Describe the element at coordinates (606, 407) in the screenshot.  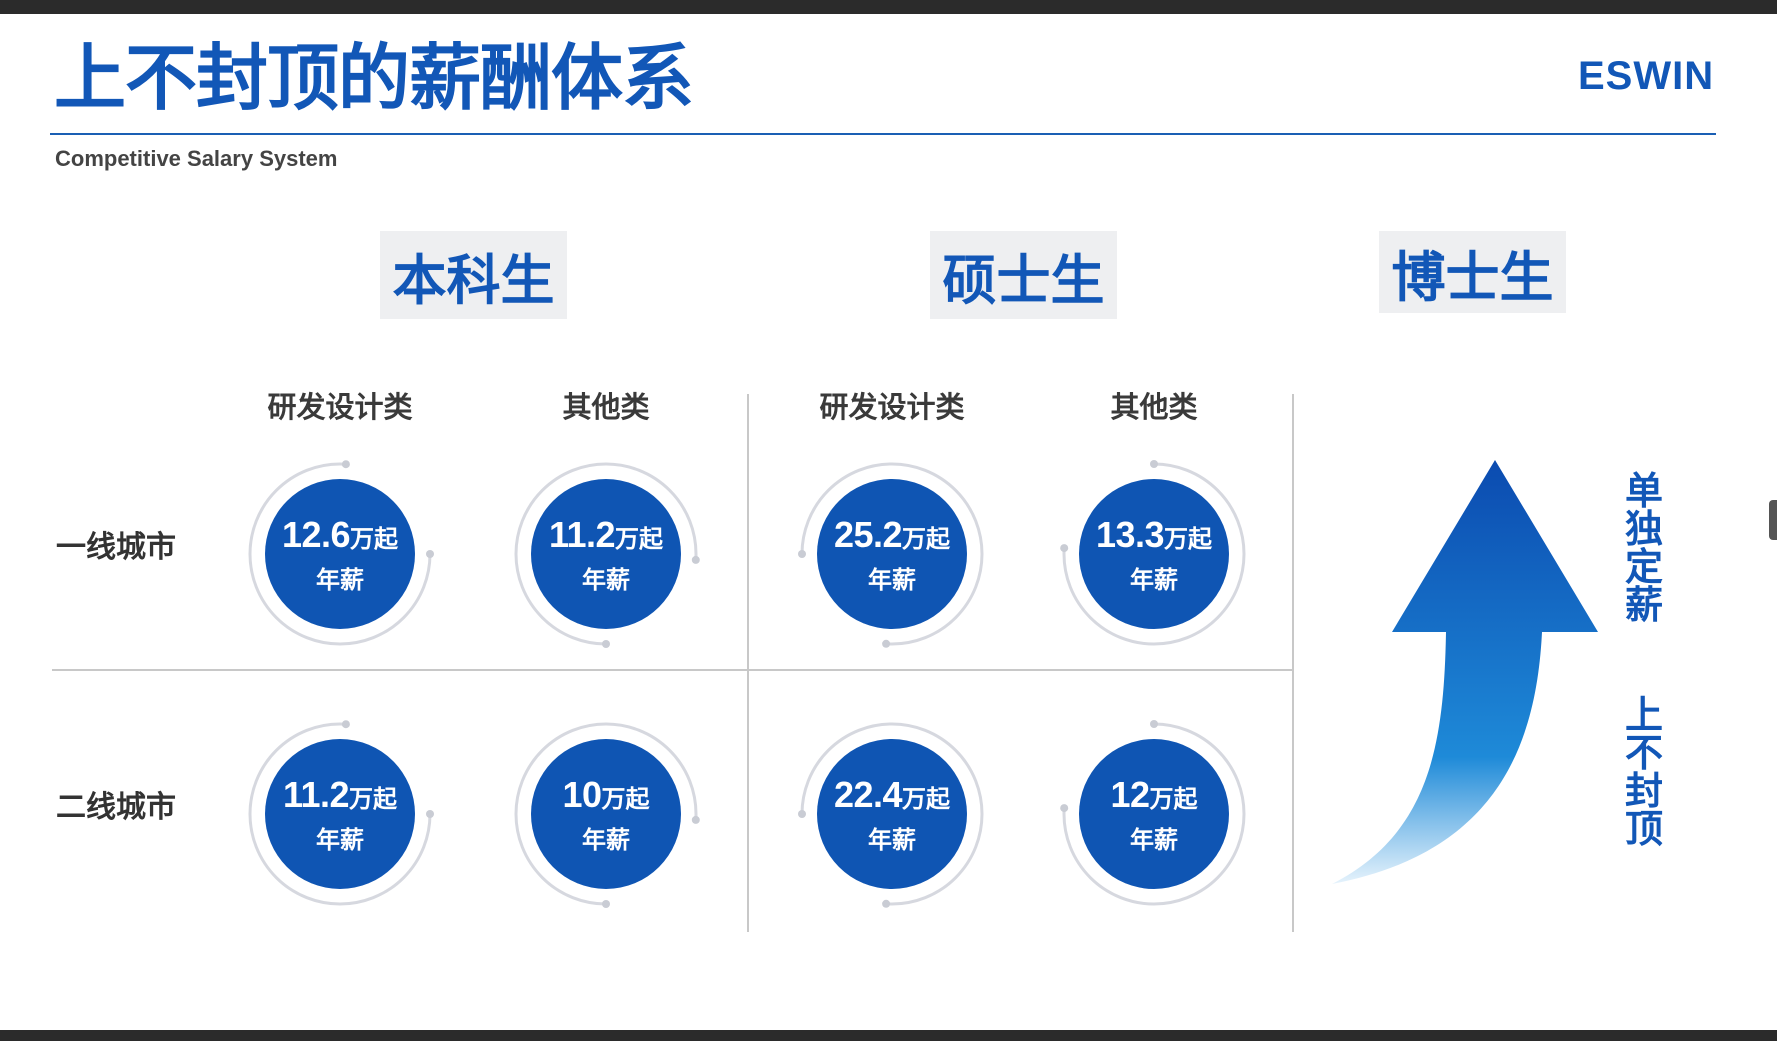
I see `column-header-other-bachelor: 其他类` at that location.